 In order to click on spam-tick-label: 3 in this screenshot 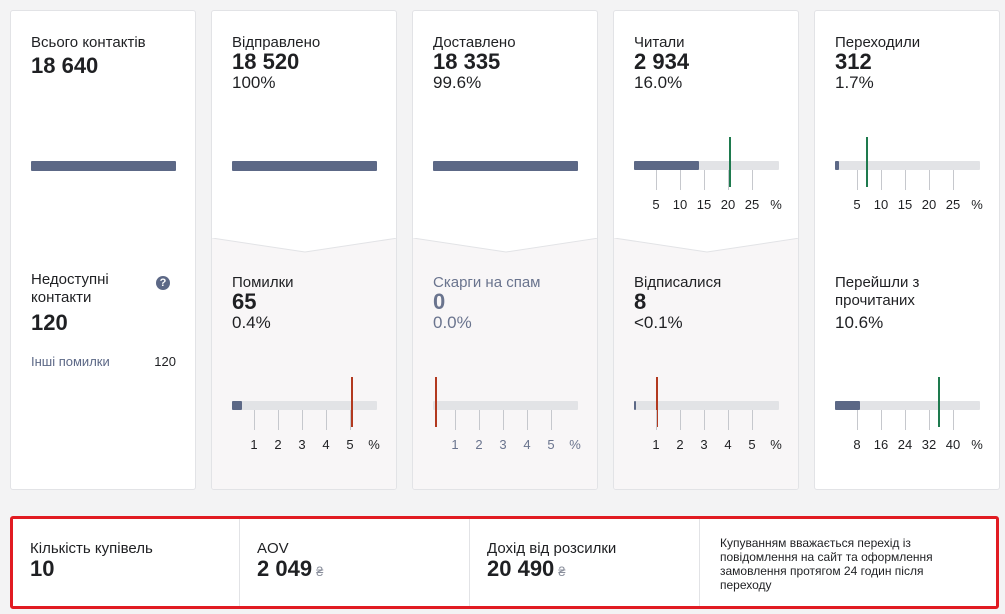, I will do `click(503, 444)`.